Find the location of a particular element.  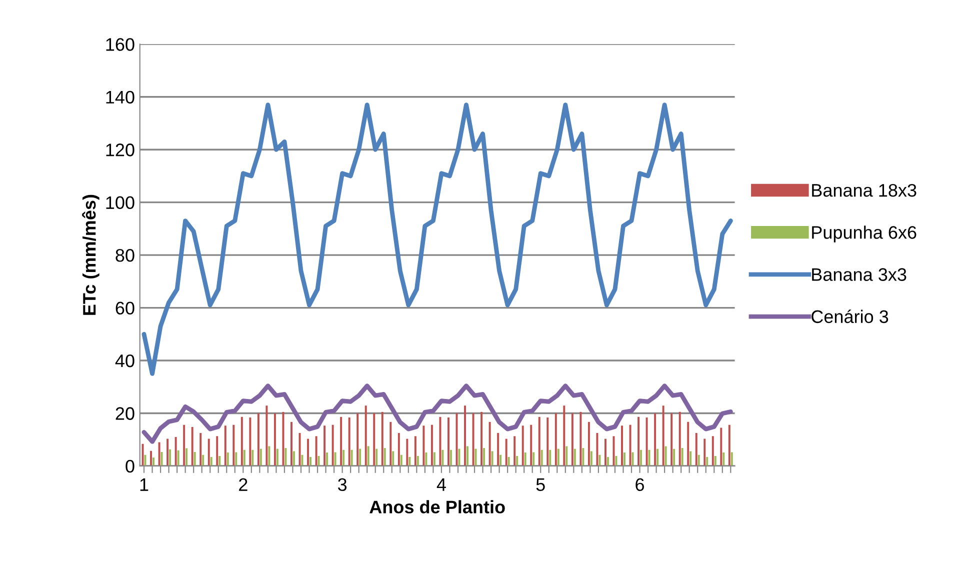

y-tick-label: 160 is located at coordinates (120, 44).